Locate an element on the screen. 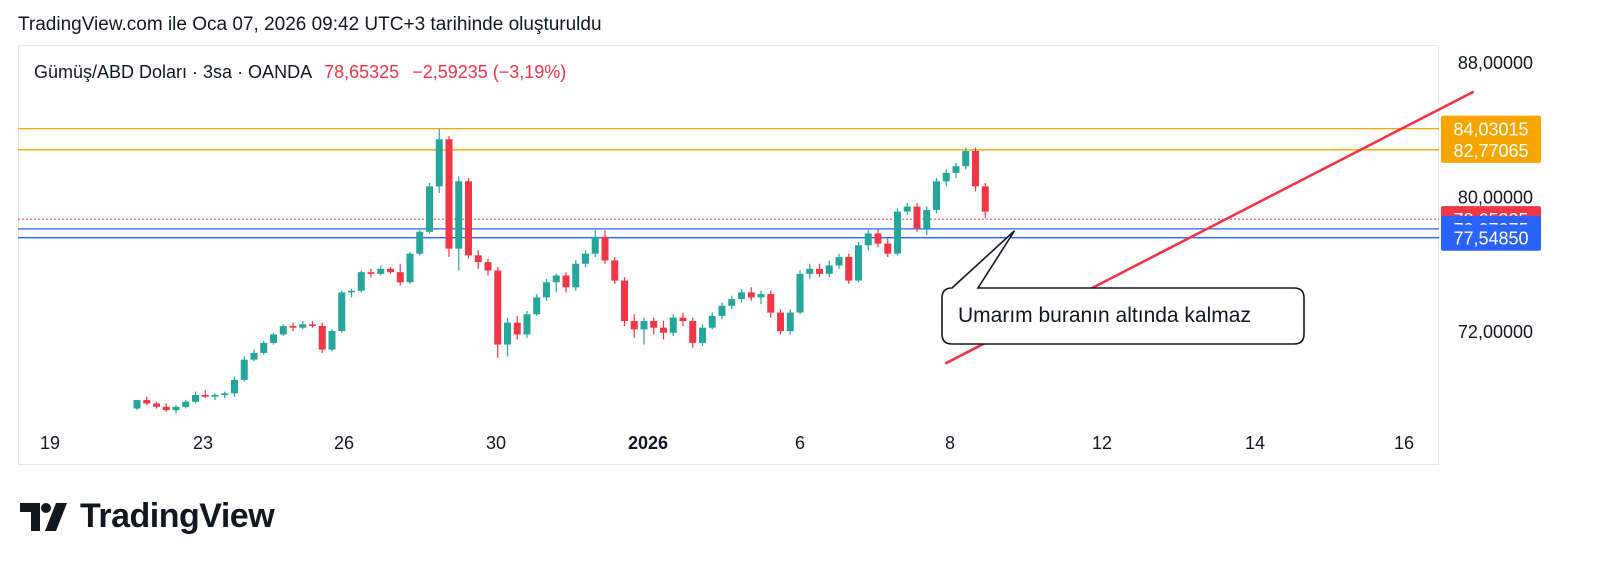 The height and width of the screenshot is (575, 1600). y-tick-label: 88,00000 is located at coordinates (1495, 63).